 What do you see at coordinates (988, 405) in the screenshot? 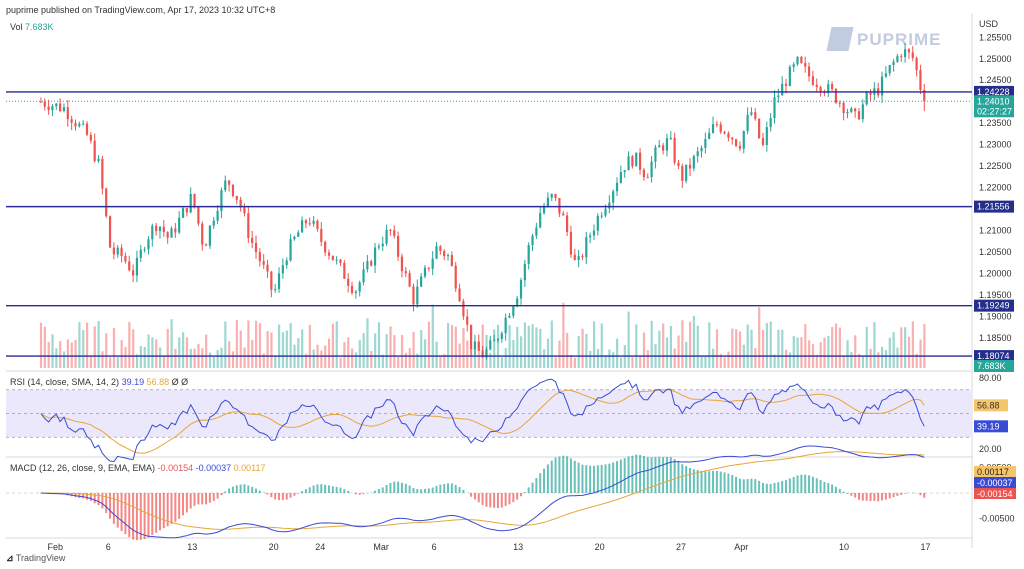
I see `rsi-ma-badge-label: 56.88` at bounding box center [988, 405].